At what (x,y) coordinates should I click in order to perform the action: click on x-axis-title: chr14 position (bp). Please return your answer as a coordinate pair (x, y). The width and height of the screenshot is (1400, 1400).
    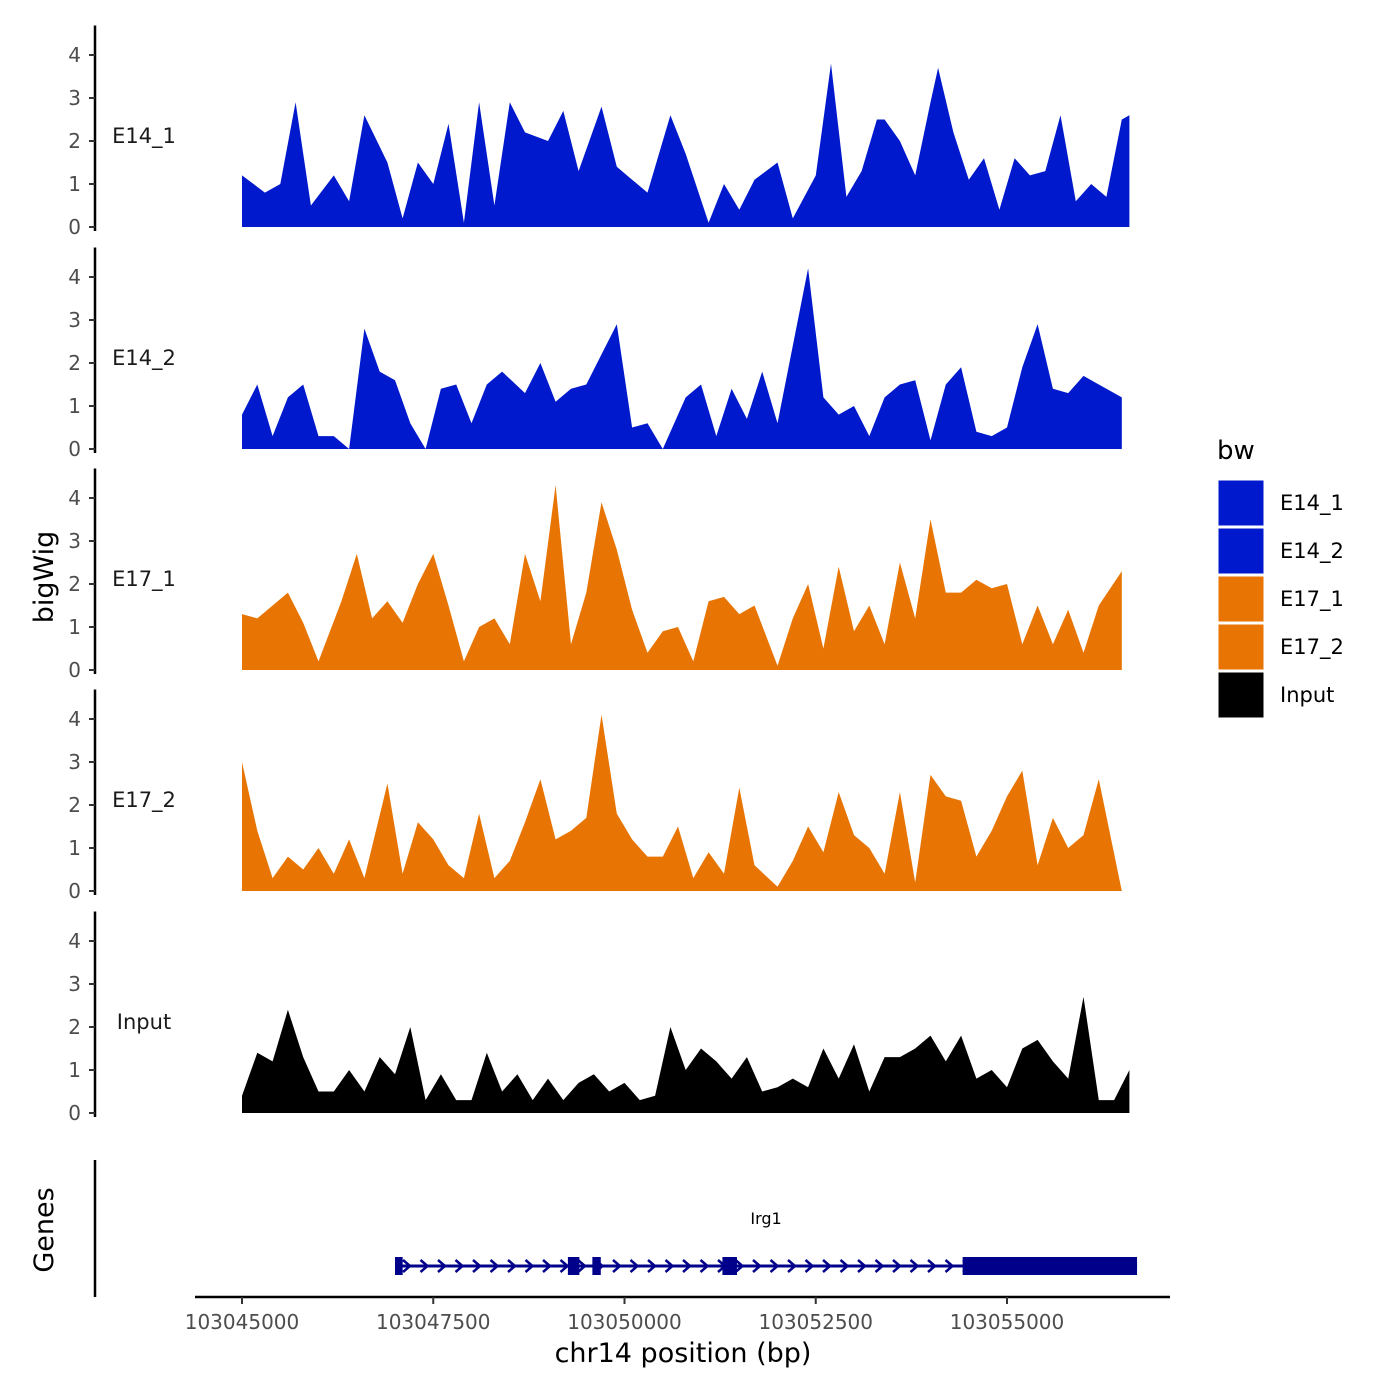
    Looking at the image, I should click on (683, 1353).